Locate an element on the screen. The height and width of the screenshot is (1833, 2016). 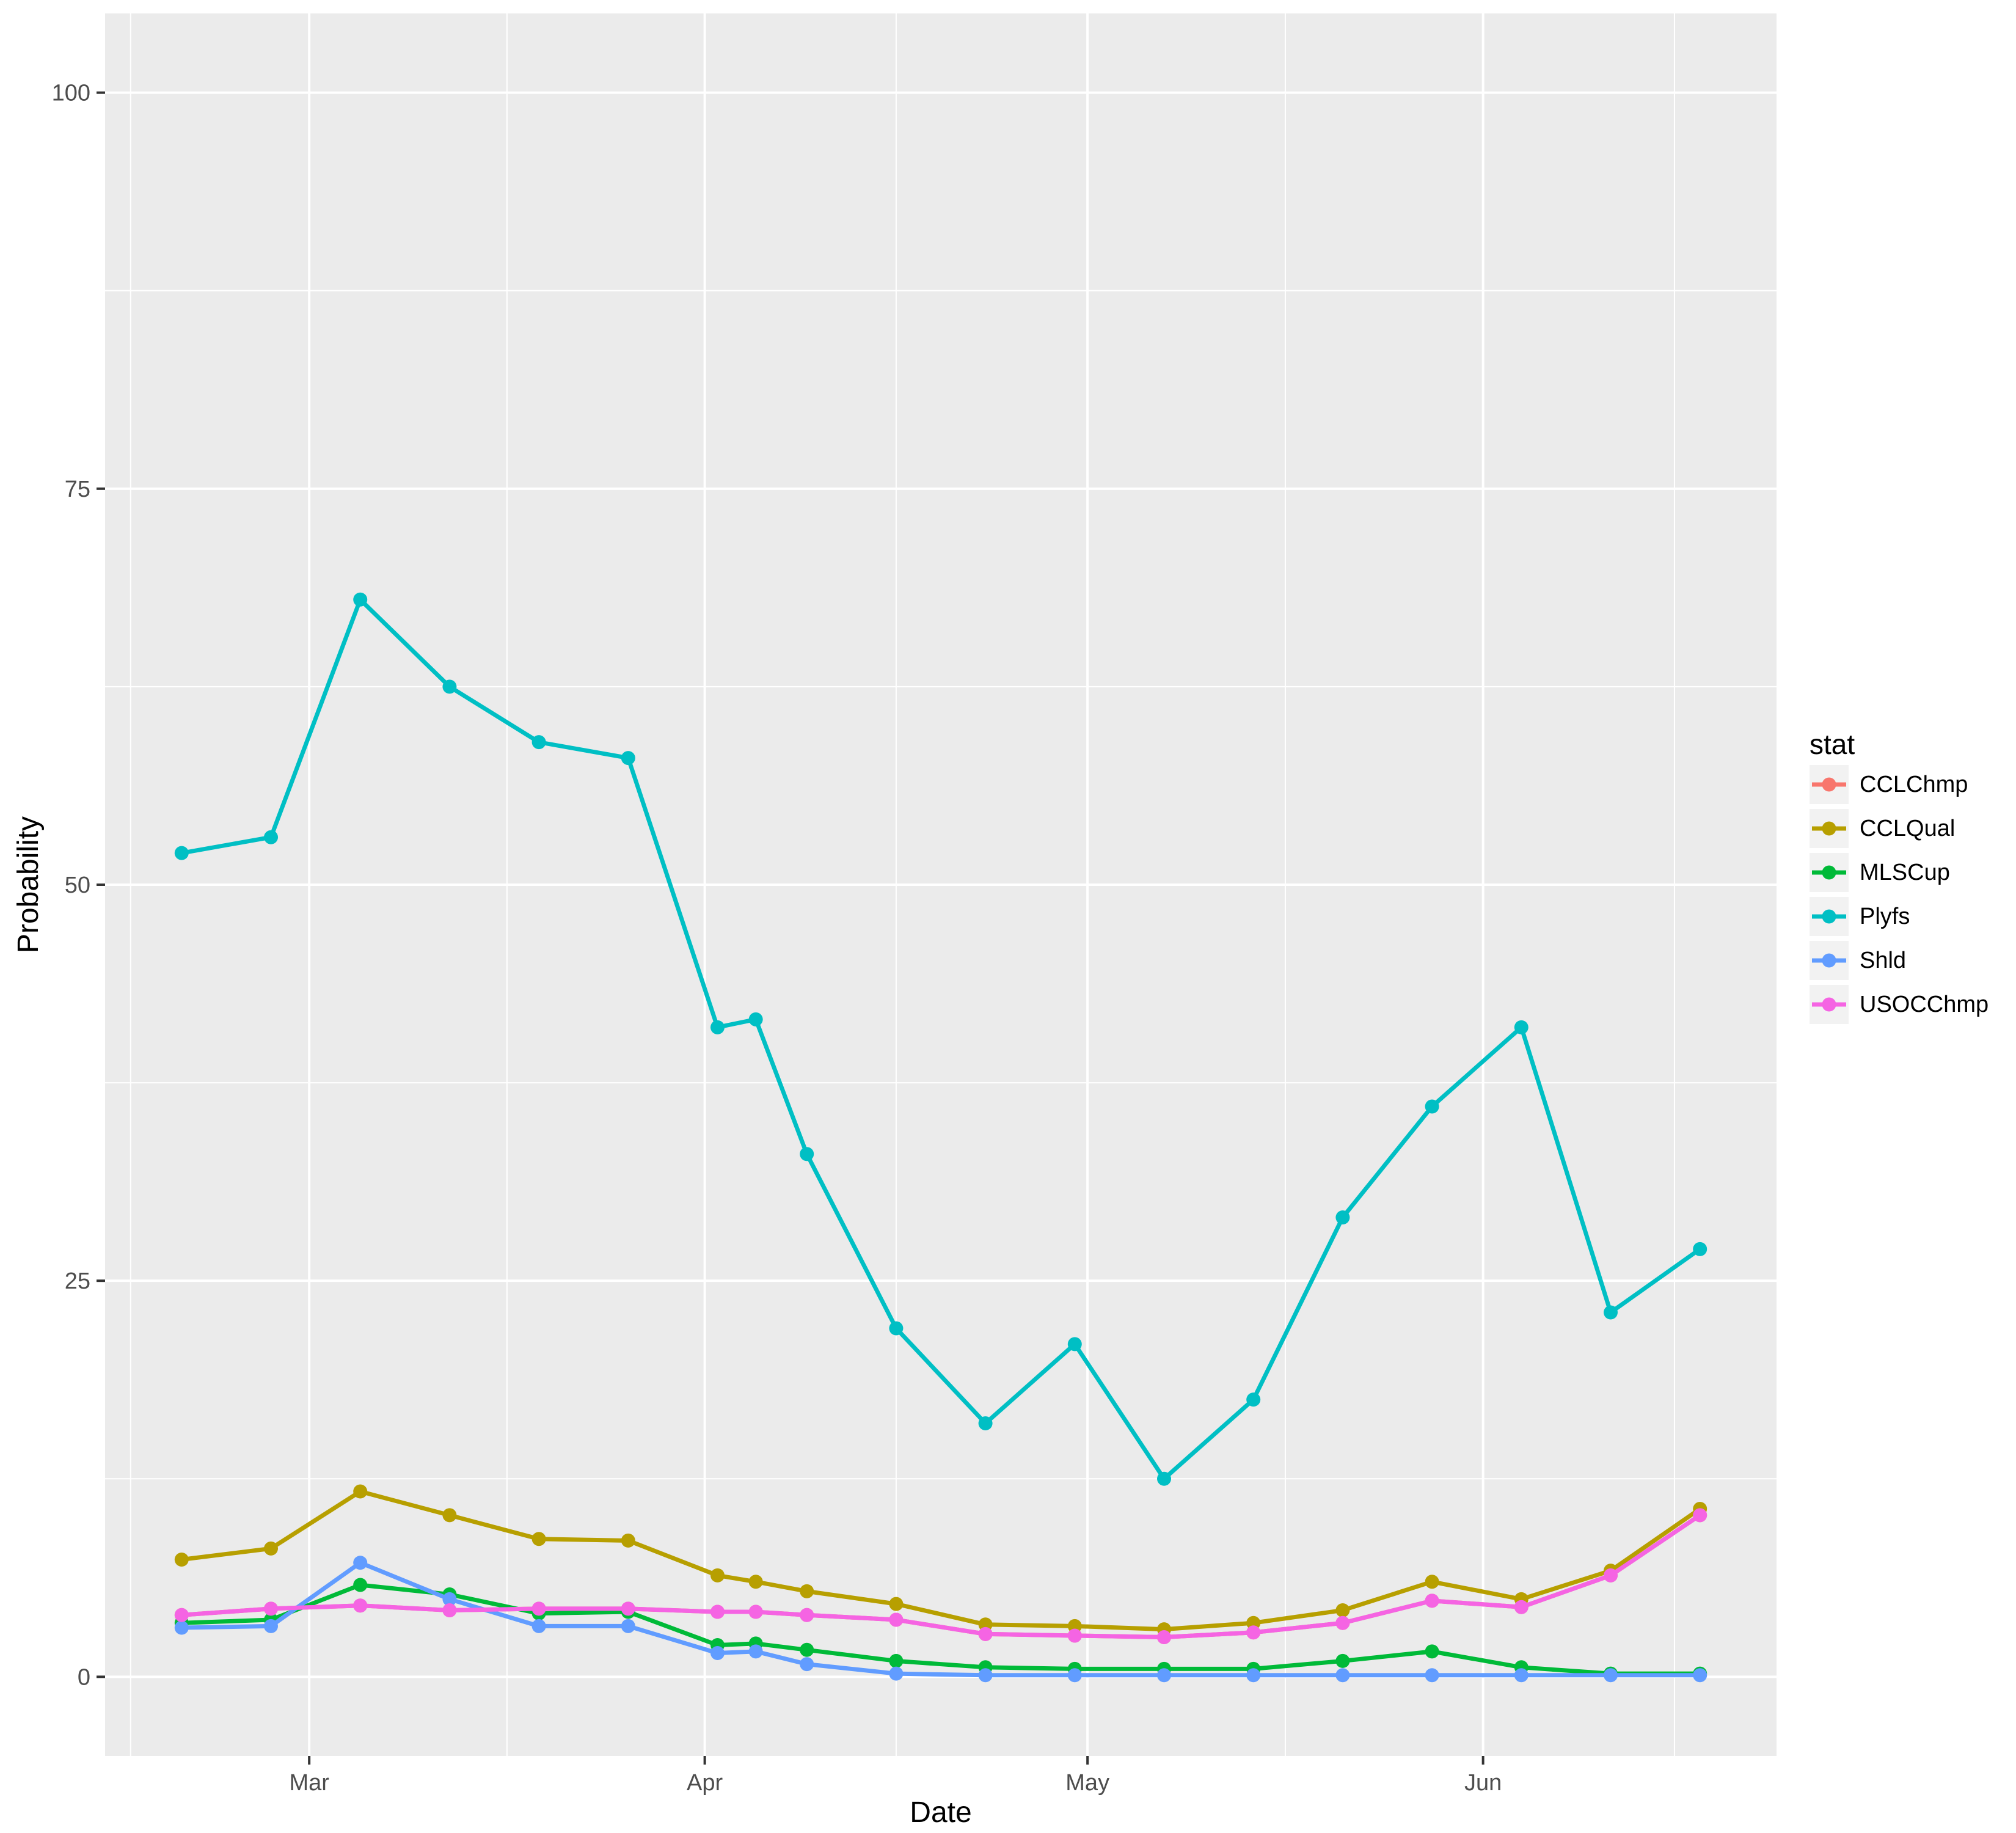
legend-item-Plyfs: Plyfs is located at coordinates (1899, 916).